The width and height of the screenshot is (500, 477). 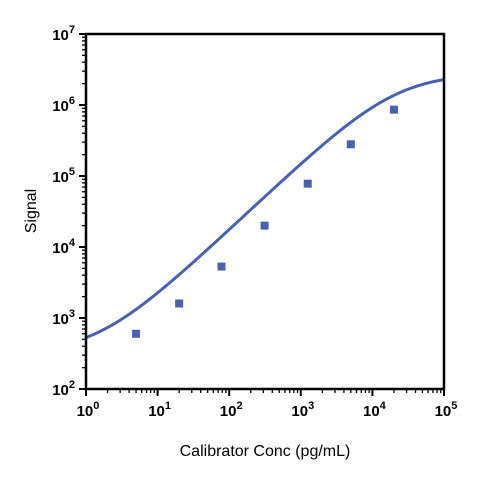 I want to click on x-tick-label: 10², so click(x=231, y=410).